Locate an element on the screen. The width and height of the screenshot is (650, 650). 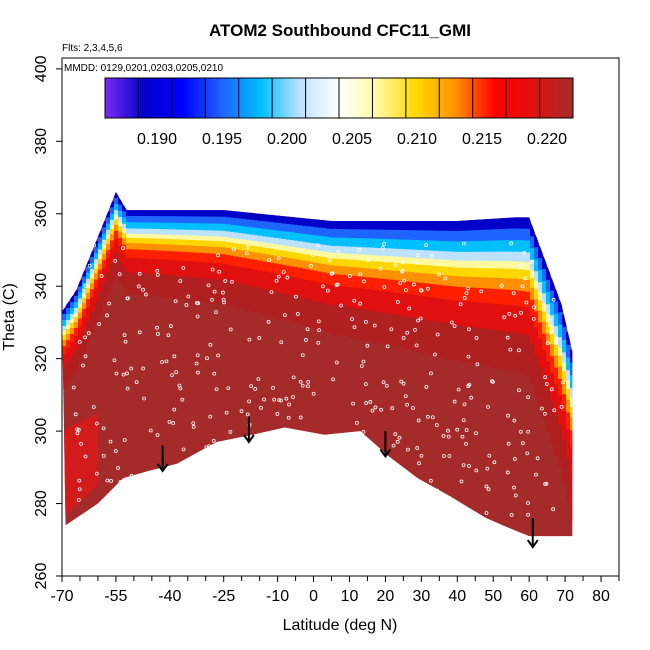
x-tick-label: 40 is located at coordinates (457, 596).